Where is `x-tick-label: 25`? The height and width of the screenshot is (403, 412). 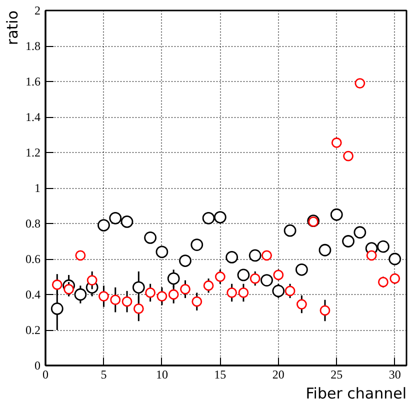
x-tick-label: 25 is located at coordinates (336, 375).